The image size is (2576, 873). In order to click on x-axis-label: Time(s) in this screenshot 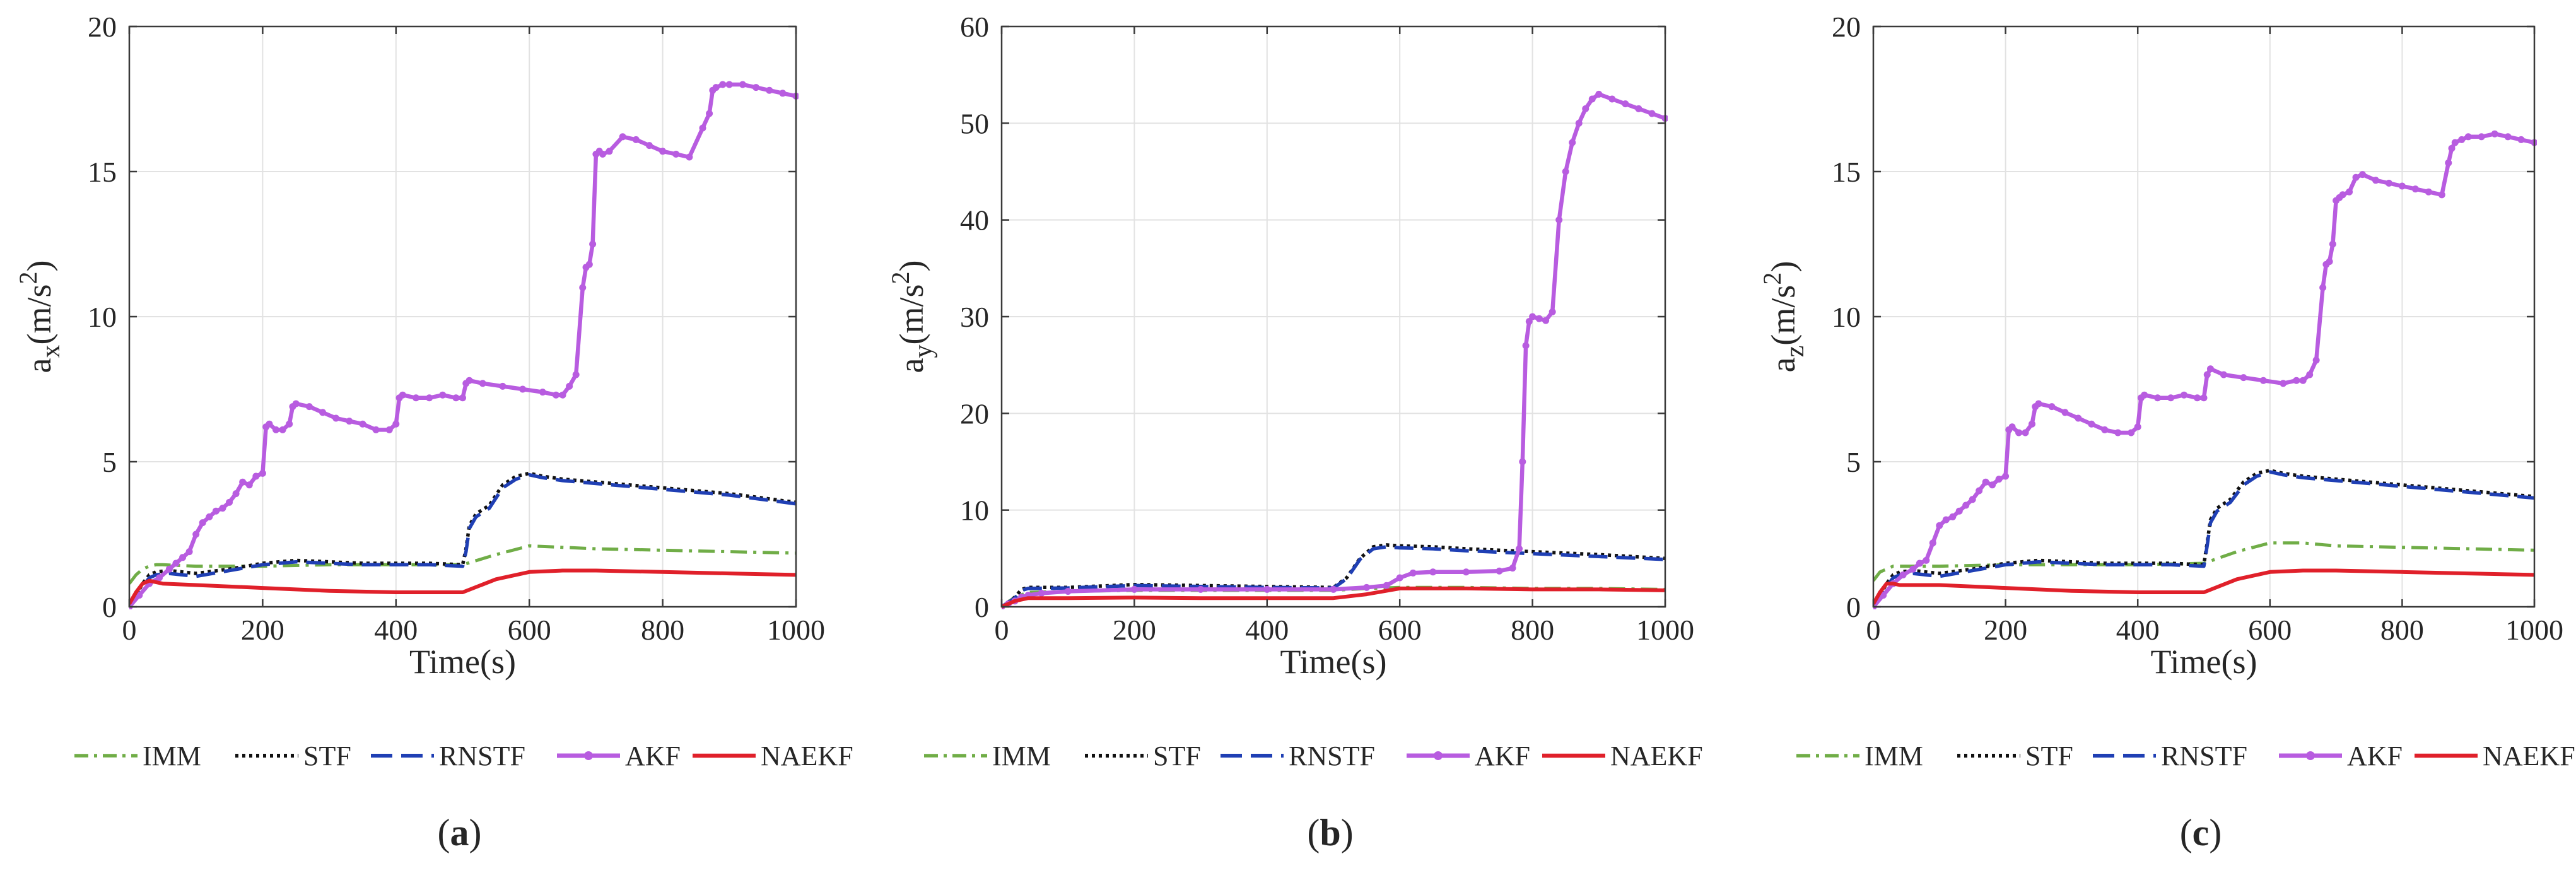, I will do `click(462, 662)`.